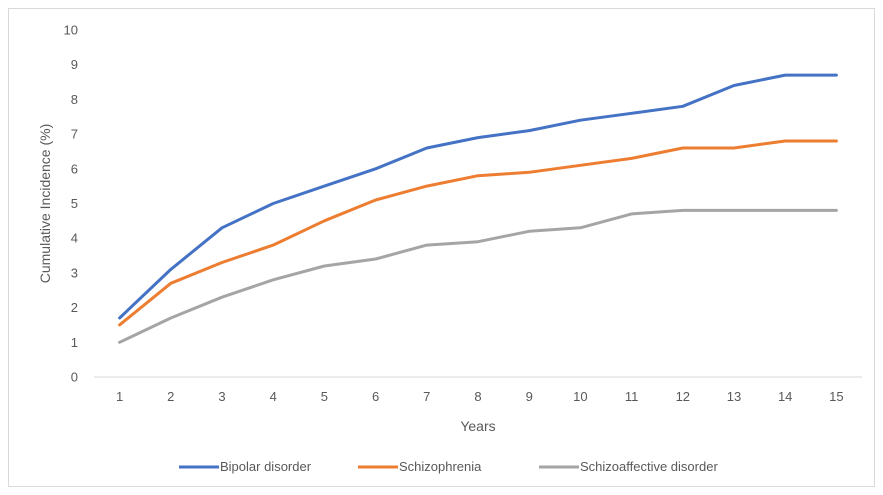 This screenshot has width=883, height=495. What do you see at coordinates (477, 426) in the screenshot?
I see `x-axis-title: Years` at bounding box center [477, 426].